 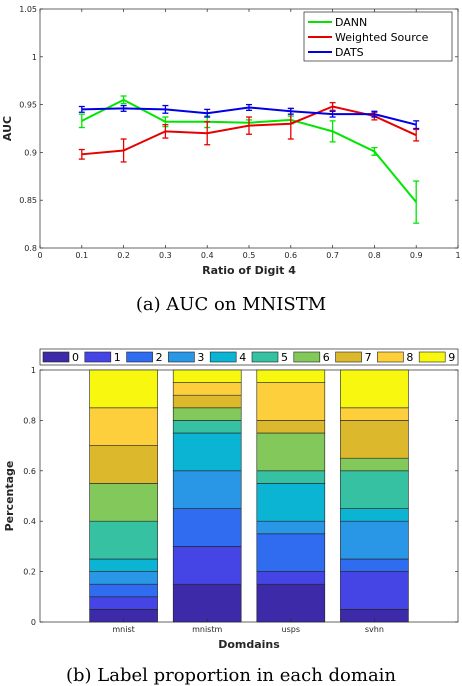 I want to click on legend-label: 4, so click(x=242, y=357).